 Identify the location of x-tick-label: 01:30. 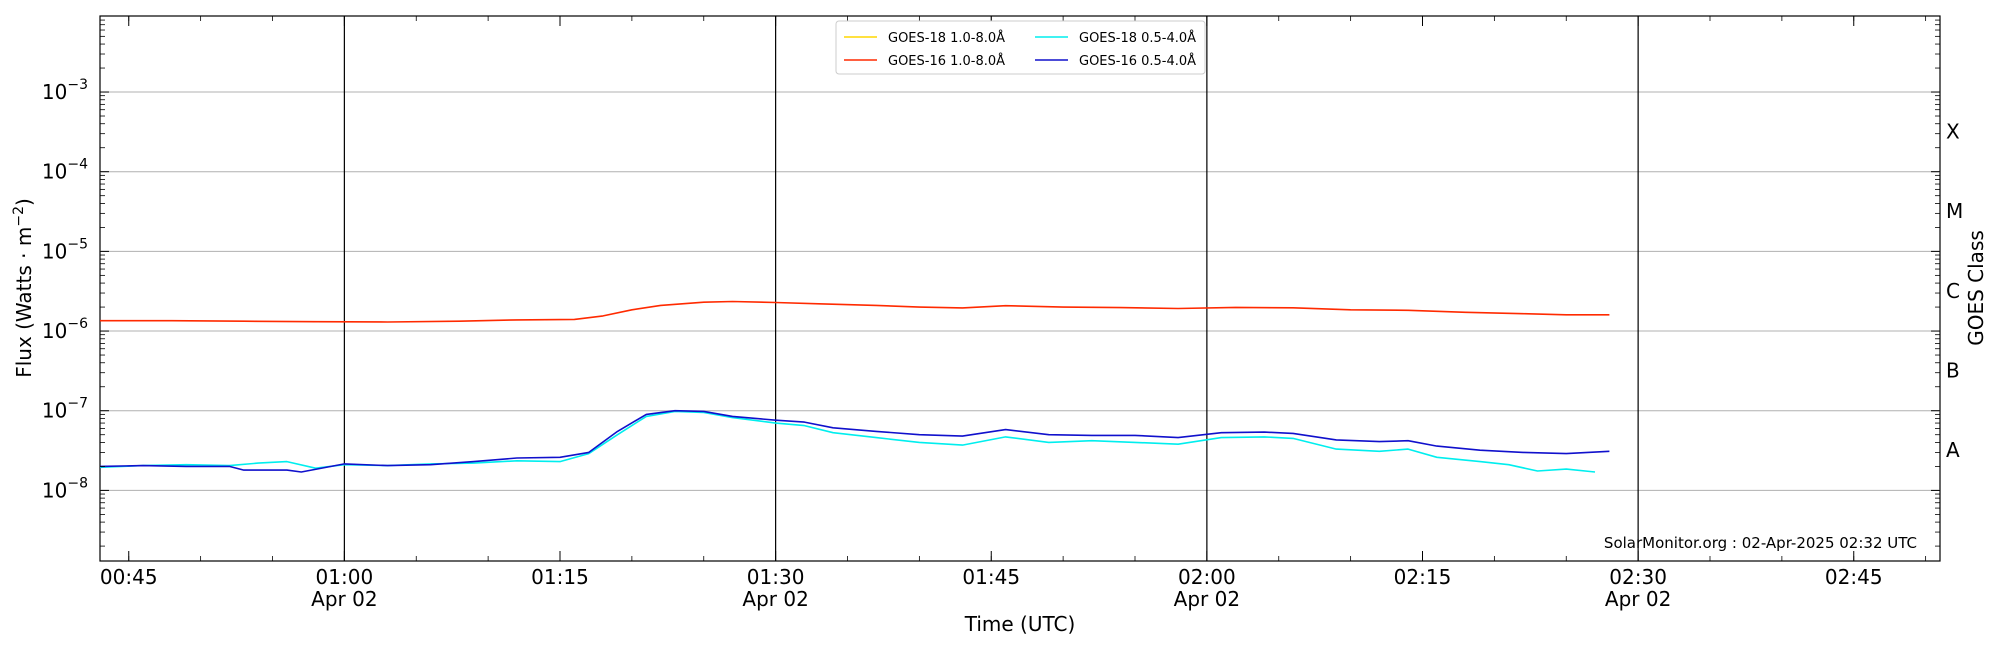
(776, 577).